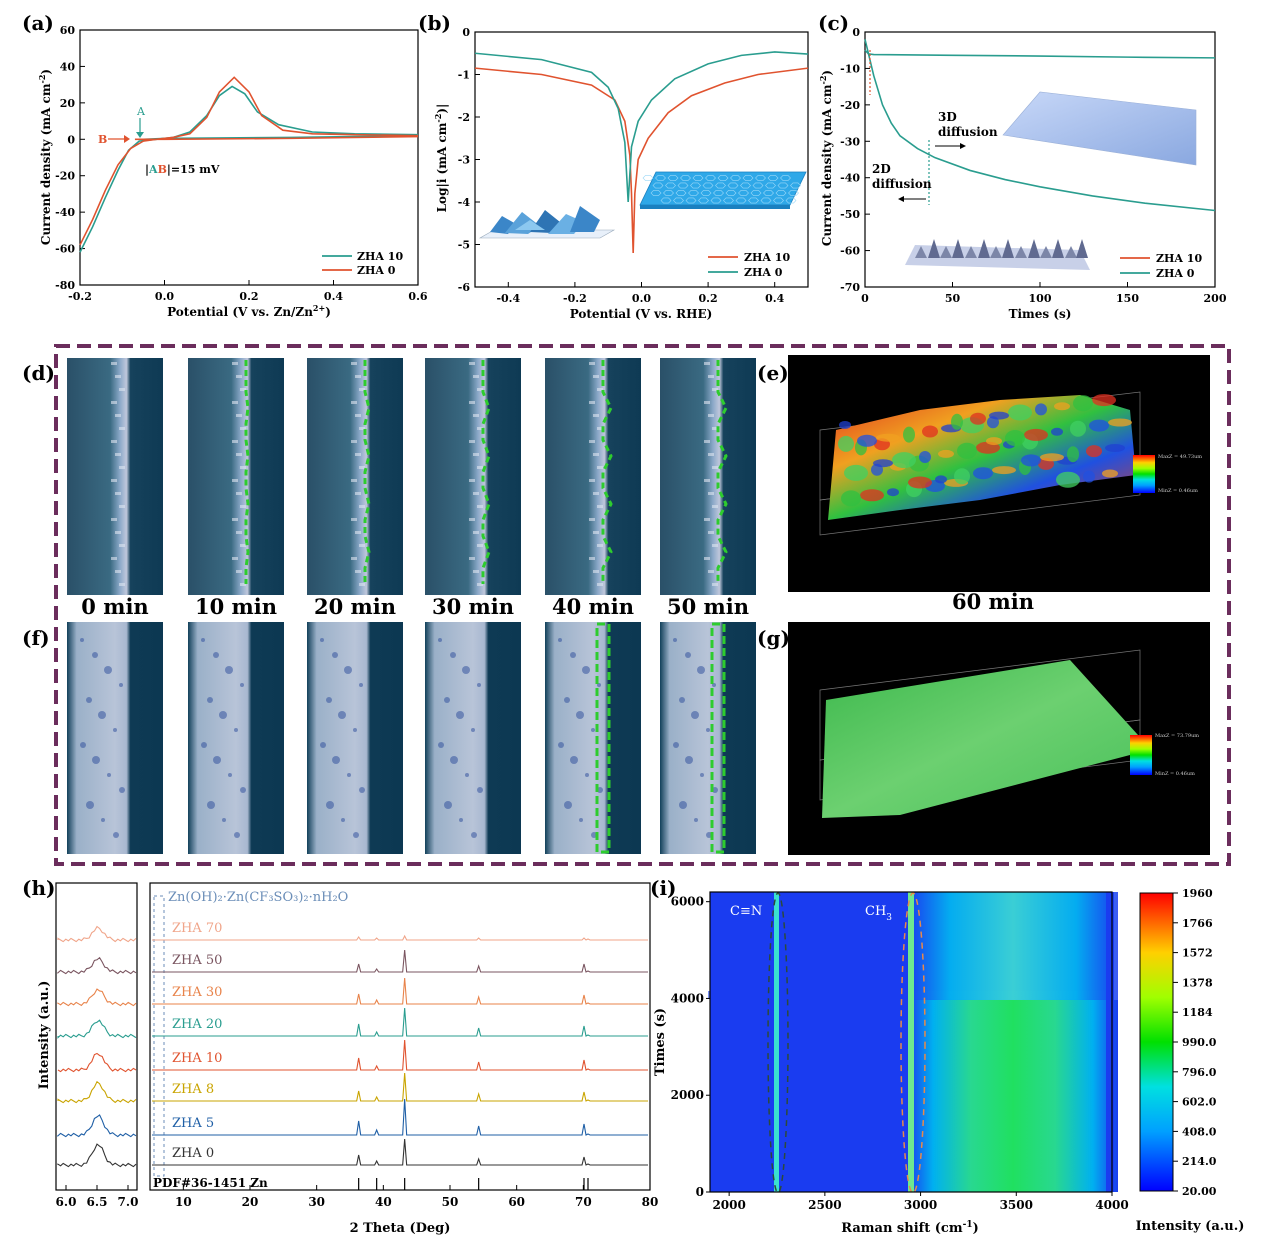  I want to click on panel-e-time-caption: 60 min, so click(993, 601).